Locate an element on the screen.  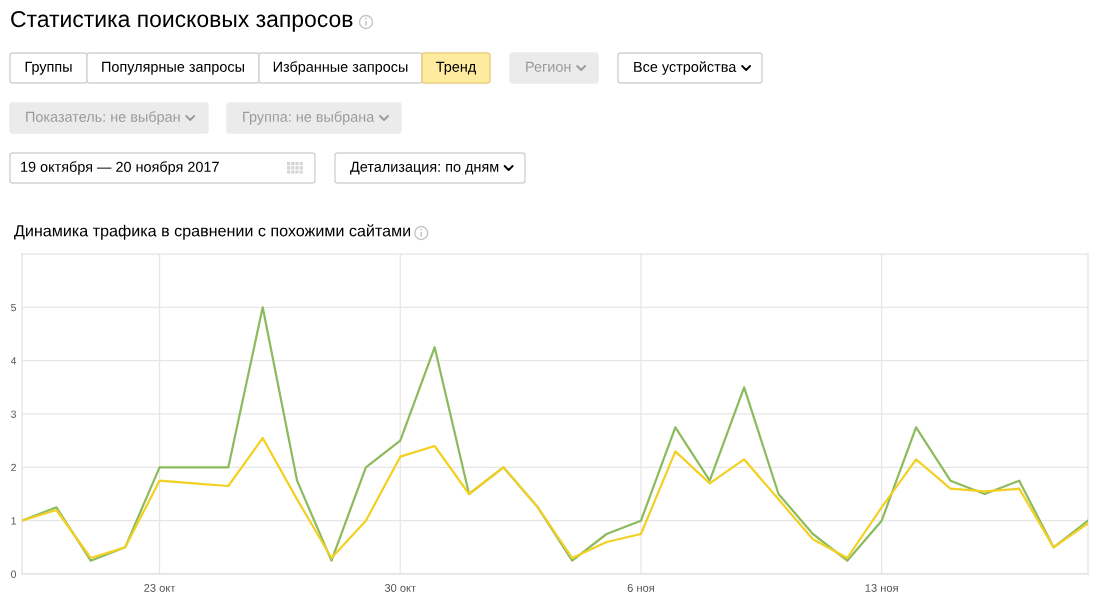
x-tick-label: 13 ноя is located at coordinates (881, 588).